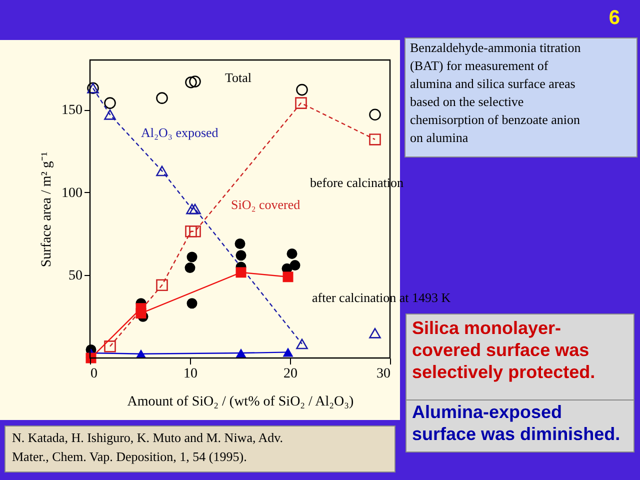  Describe the element at coordinates (72, 110) in the screenshot. I see `y-tick-label: 150` at that location.